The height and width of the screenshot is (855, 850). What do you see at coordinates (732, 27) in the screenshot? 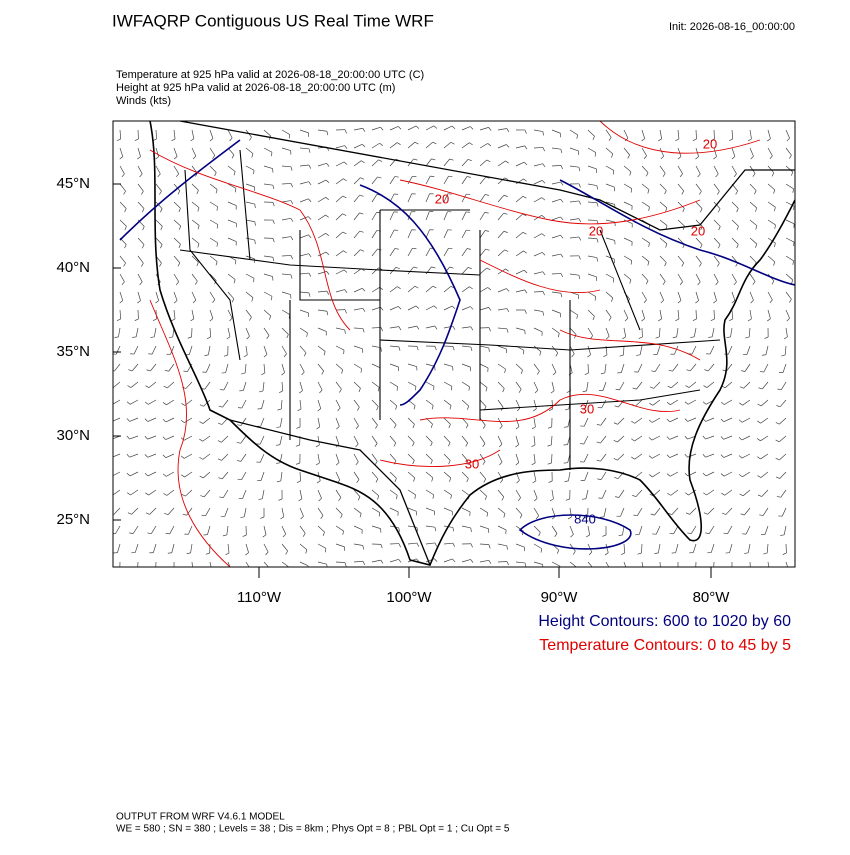
I see `init-time: Init: 2026-08-16_00:00:00` at bounding box center [732, 27].